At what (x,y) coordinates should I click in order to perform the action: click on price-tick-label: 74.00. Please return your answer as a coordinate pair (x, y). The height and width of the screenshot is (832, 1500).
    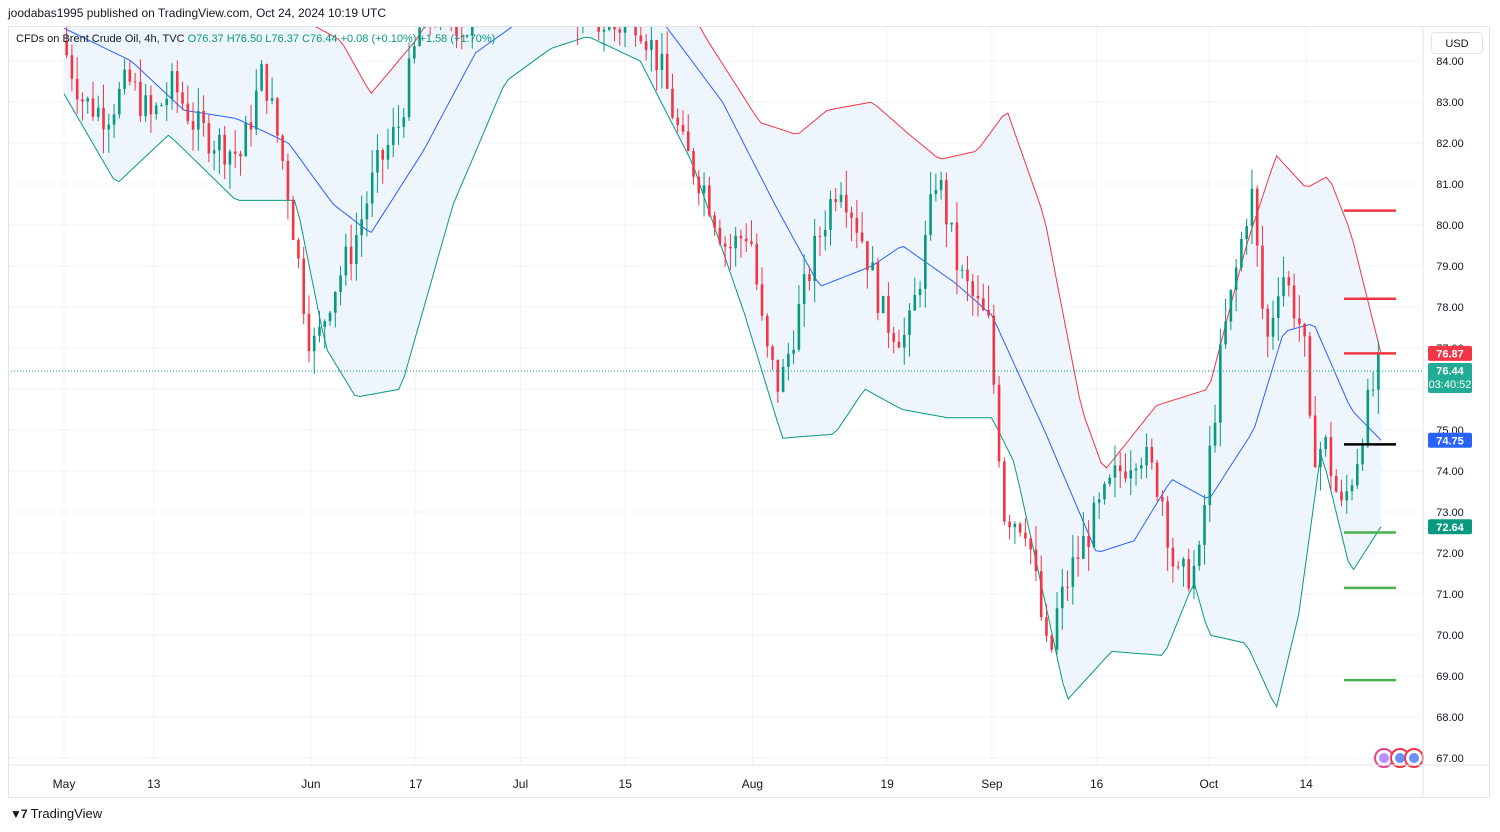
    Looking at the image, I should click on (1450, 472).